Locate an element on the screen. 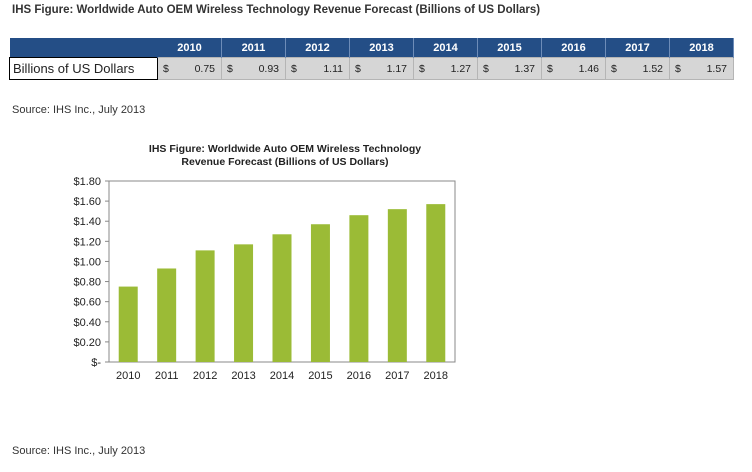 The width and height of the screenshot is (752, 472). value-amount: 1.37 is located at coordinates (524, 68).